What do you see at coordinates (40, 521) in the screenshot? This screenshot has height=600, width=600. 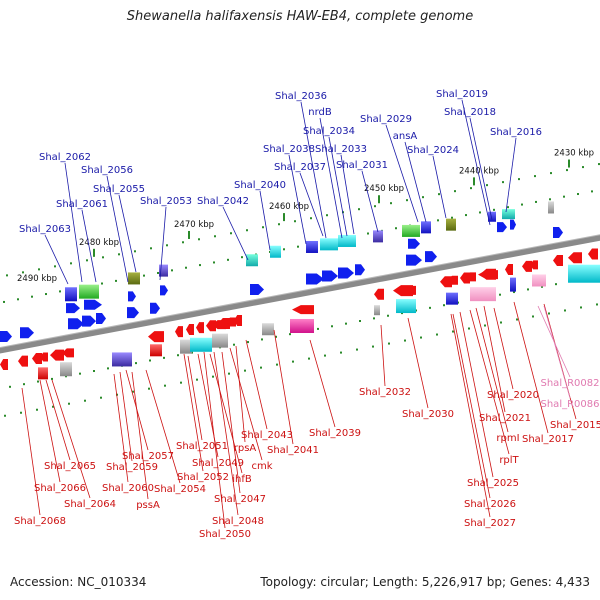 I see `gene-label-bottom: Shal_2068` at bounding box center [40, 521].